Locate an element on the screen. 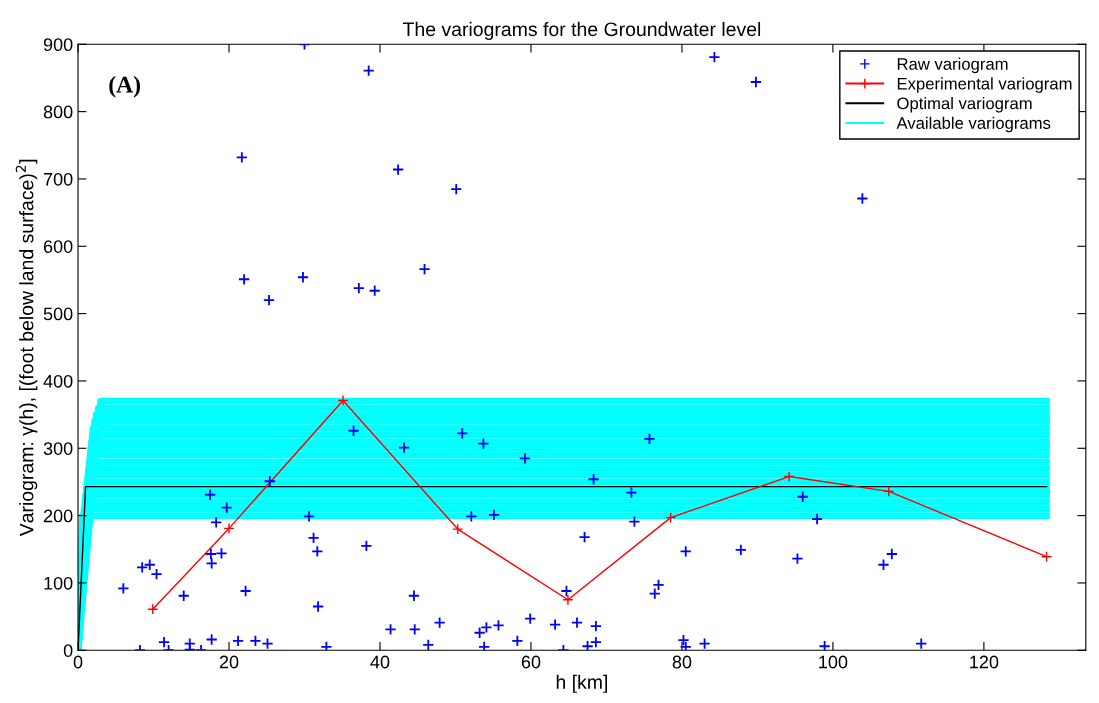  y-tick-label: 800 is located at coordinates (58, 112).